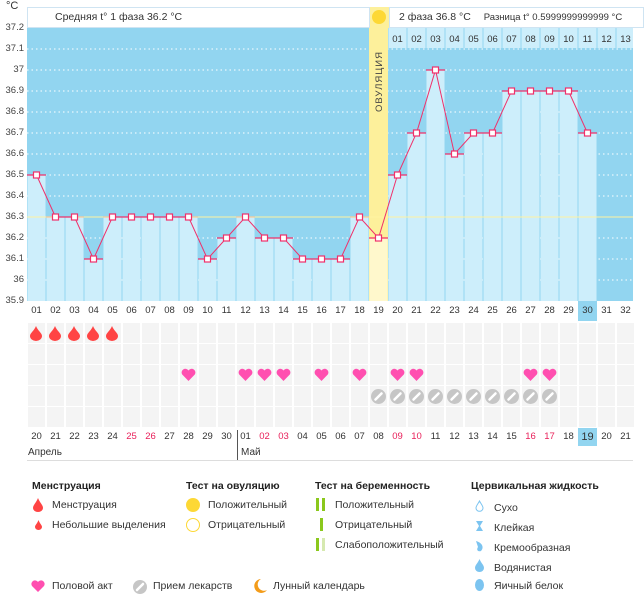 This screenshot has width=644, height=595. I want to click on cycle-day-label: 23, so click(454, 310).